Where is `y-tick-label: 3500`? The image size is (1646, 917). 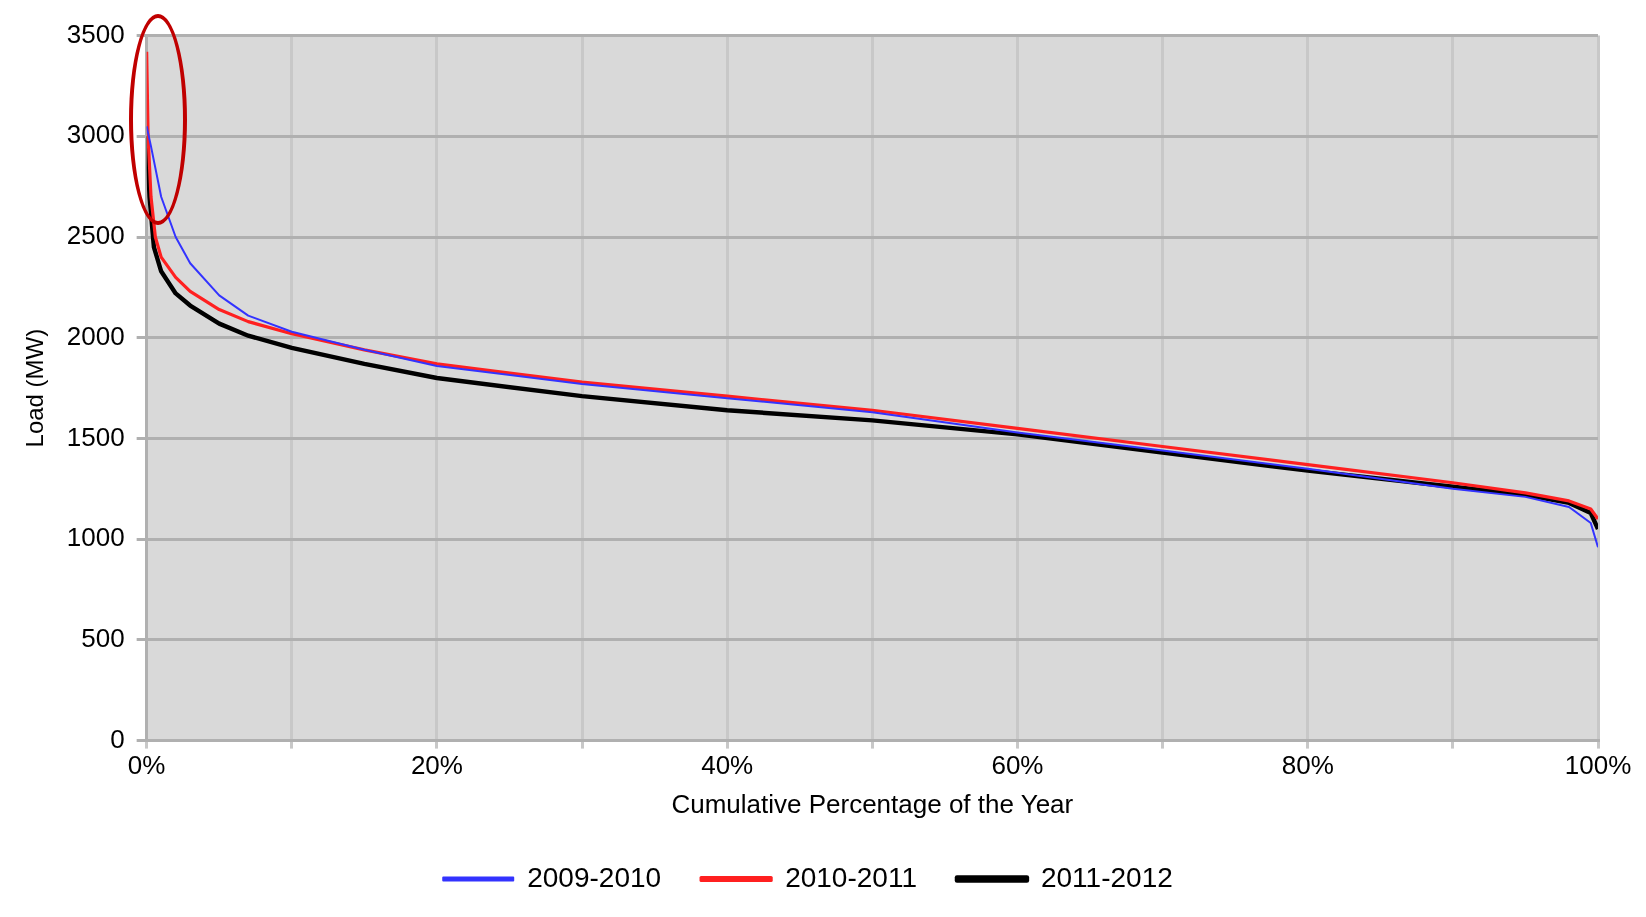
y-tick-label: 3500 is located at coordinates (95, 33).